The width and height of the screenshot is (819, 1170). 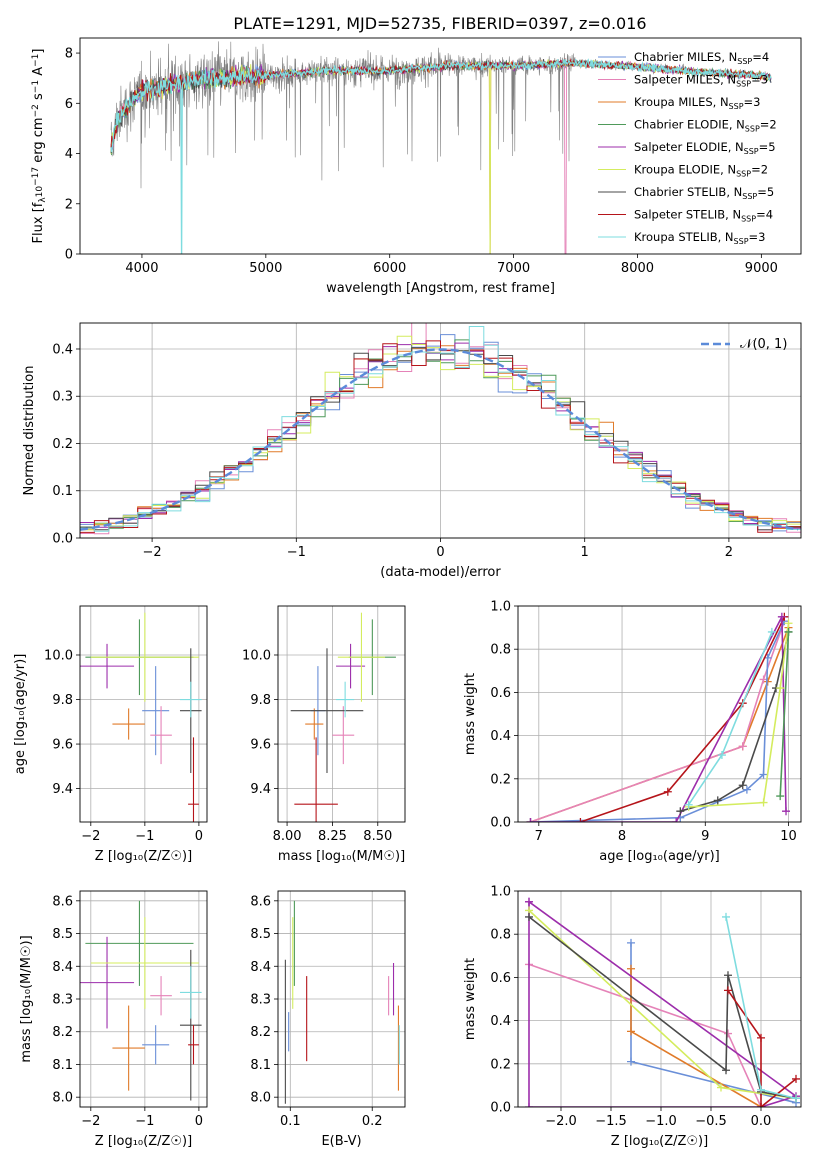 What do you see at coordinates (62, 397) in the screenshot?
I see `y-tick-label: 0.3` at bounding box center [62, 397].